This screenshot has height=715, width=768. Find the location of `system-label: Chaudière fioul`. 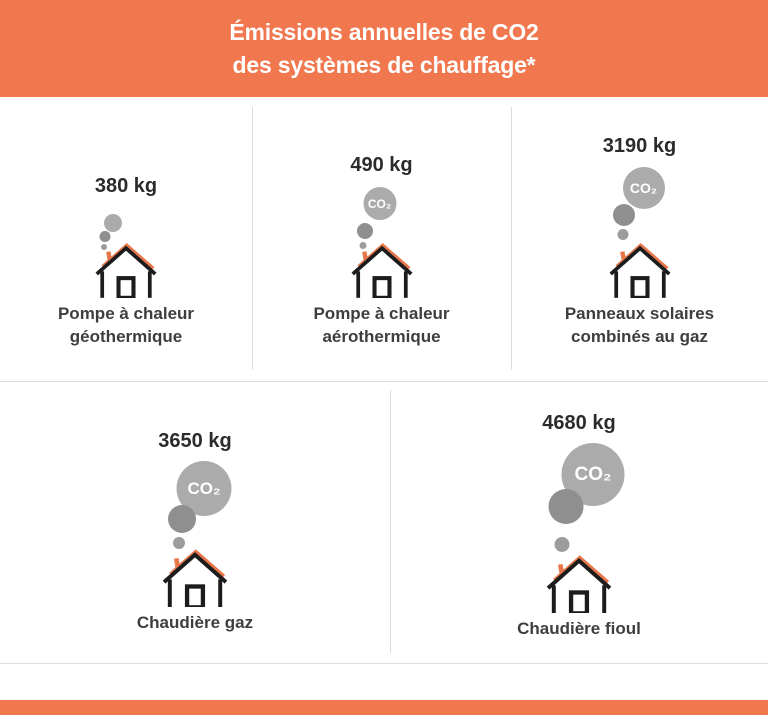

system-label: Chaudière fioul is located at coordinates (579, 628).